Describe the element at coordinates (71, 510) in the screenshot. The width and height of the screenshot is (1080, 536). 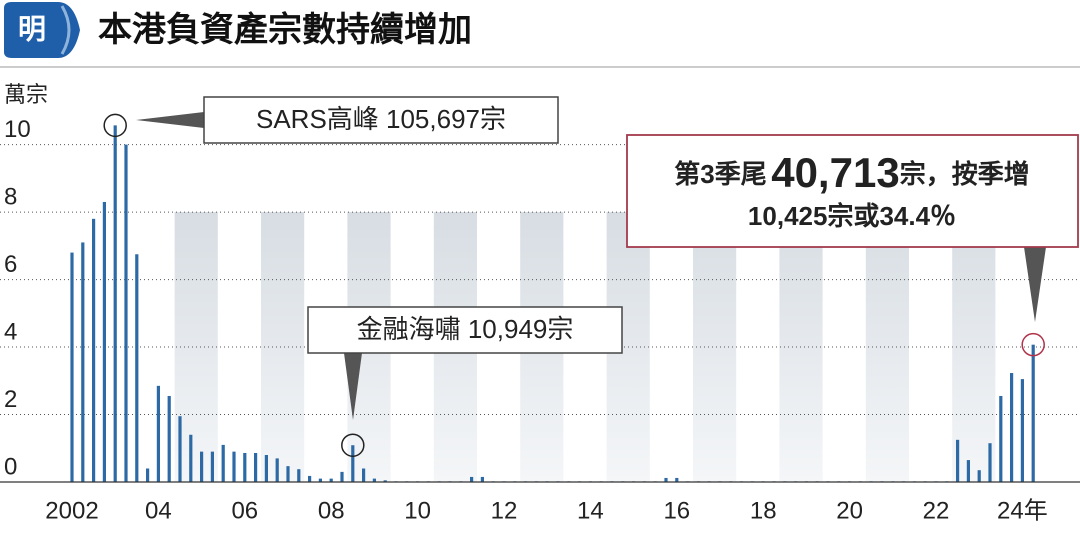
I see `x-tick-label: 2002` at that location.